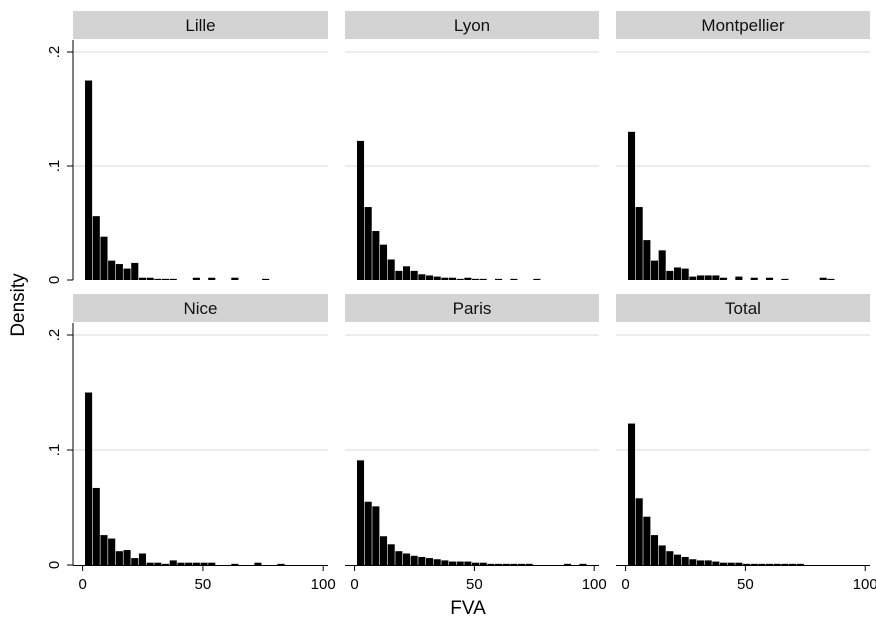 This screenshot has height=623, width=876. What do you see at coordinates (472, 308) in the screenshot?
I see `panel-title: Paris` at bounding box center [472, 308].